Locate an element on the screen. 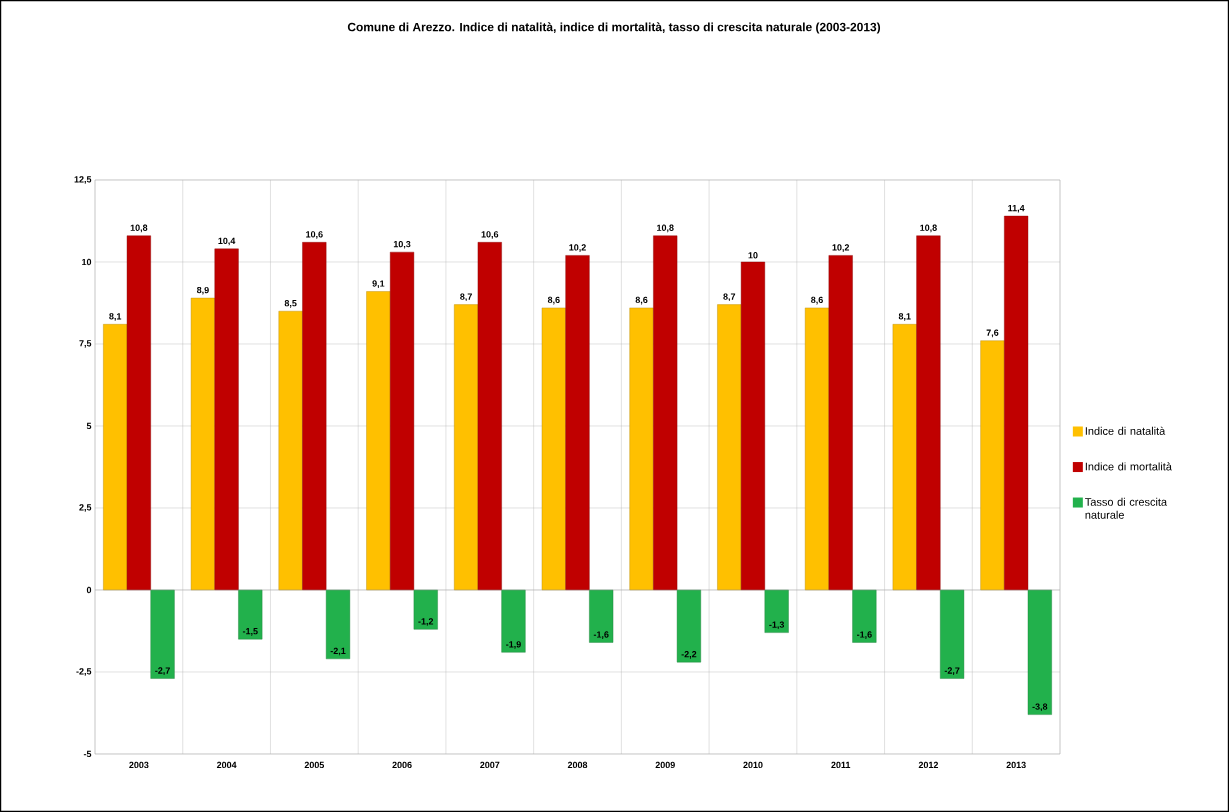 This screenshot has width=1229, height=812. data-label: -1,5 is located at coordinates (250, 632).